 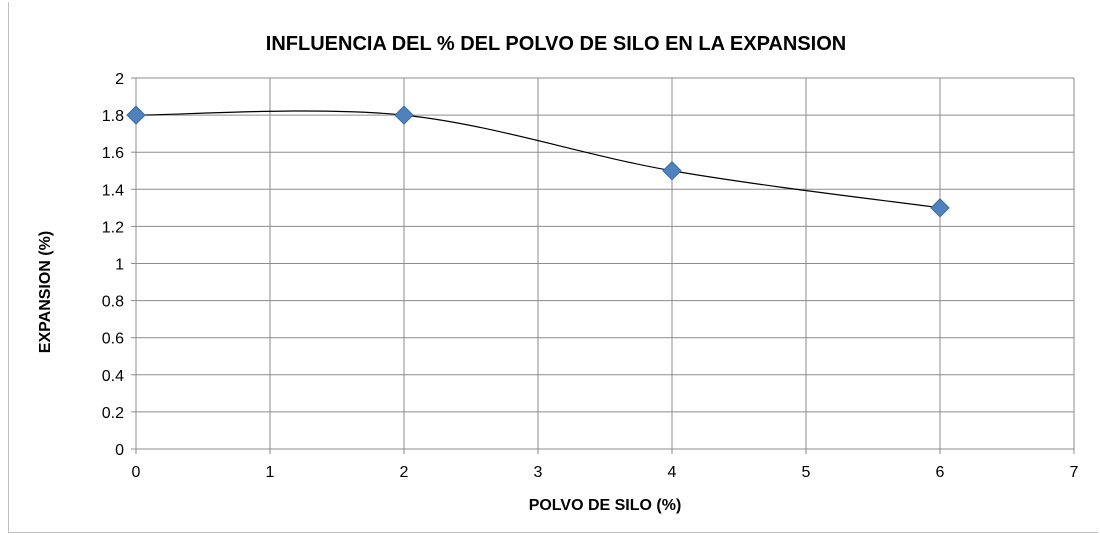 What do you see at coordinates (1074, 472) in the screenshot?
I see `x-tick-label: 7` at bounding box center [1074, 472].